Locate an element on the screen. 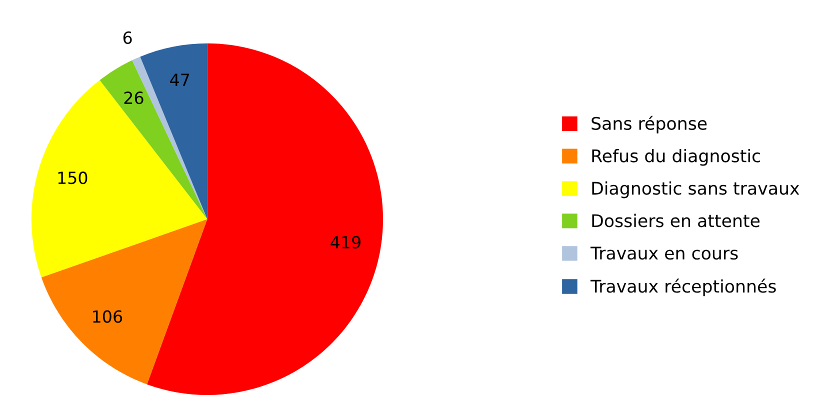 This screenshot has height=412, width=829. data-label: 6 is located at coordinates (127, 37).